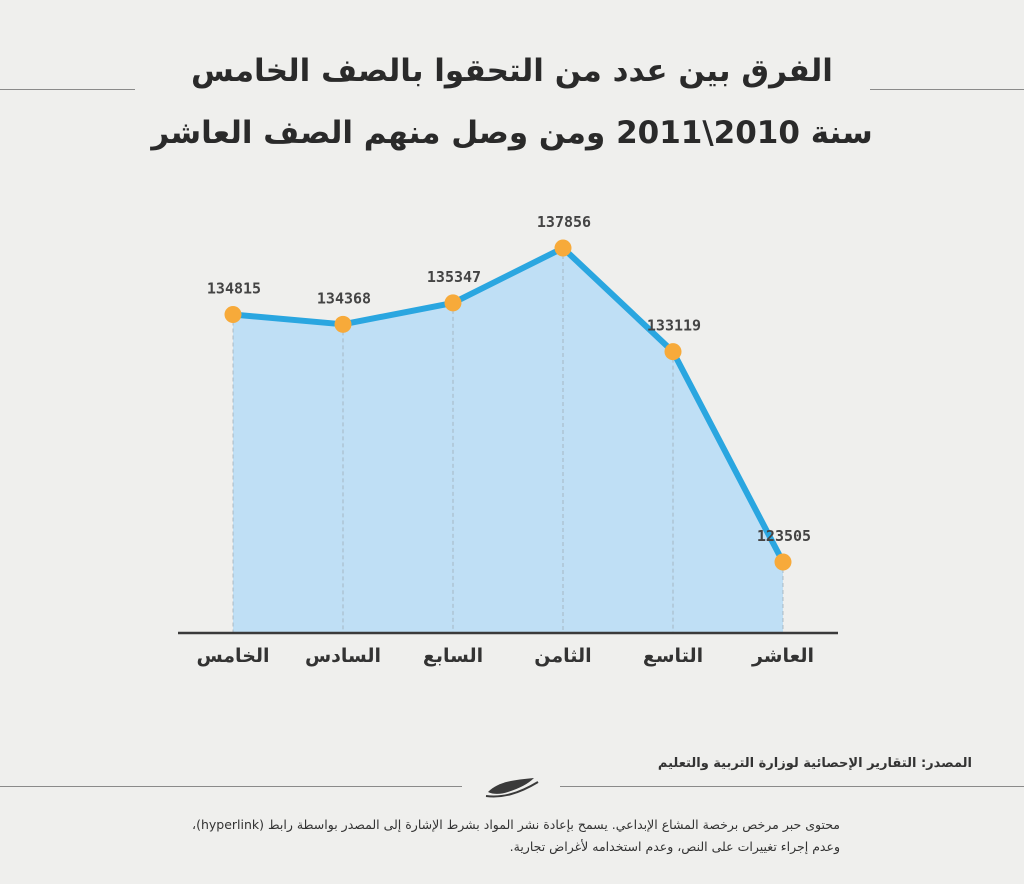  Describe the element at coordinates (947, 89) in the screenshot. I see `title-rule-right` at that location.